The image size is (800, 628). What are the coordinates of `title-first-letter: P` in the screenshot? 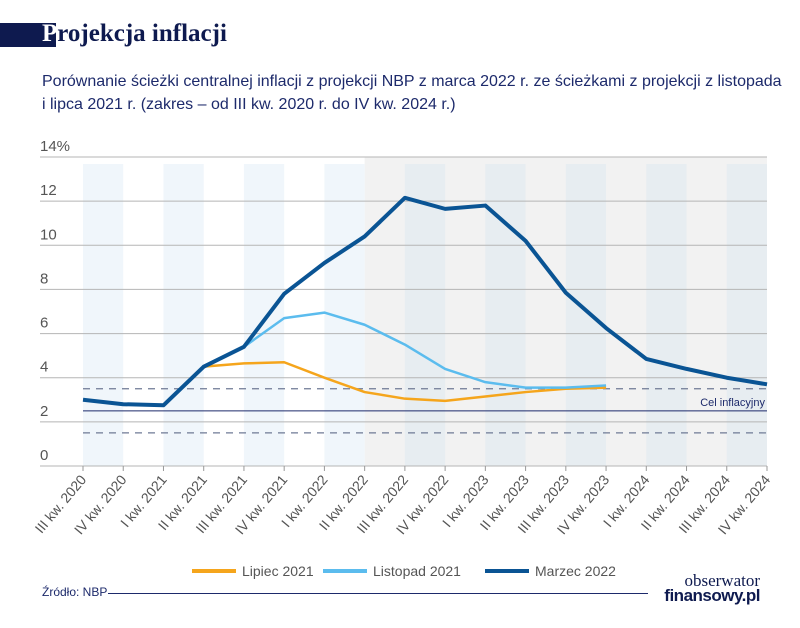 It's located at (50, 33).